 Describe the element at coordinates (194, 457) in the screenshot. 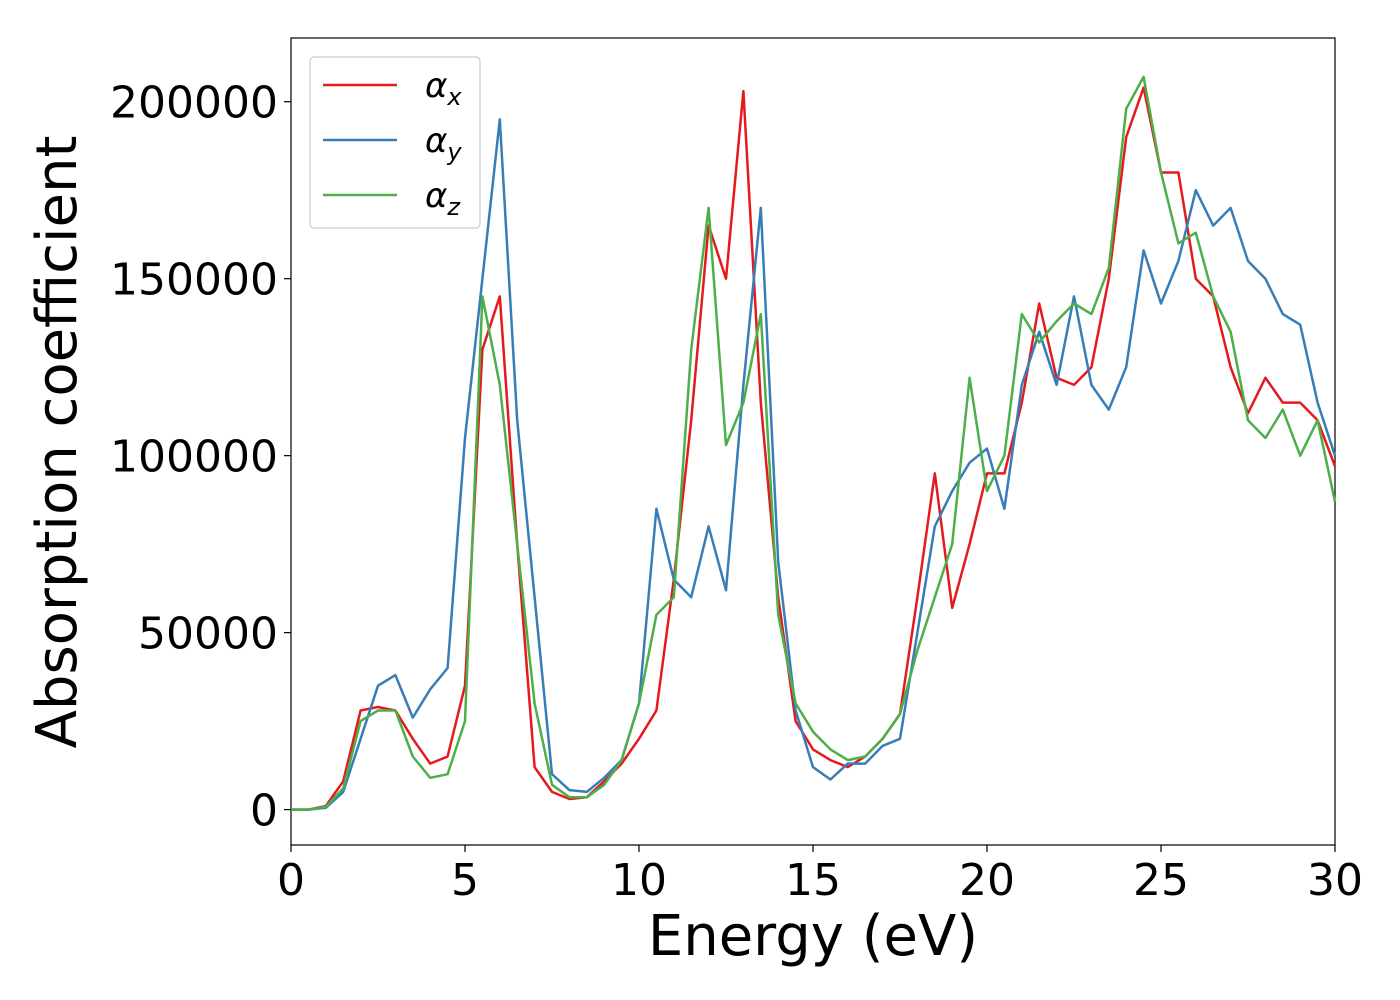

I see `y-tick-label: 100000` at that location.